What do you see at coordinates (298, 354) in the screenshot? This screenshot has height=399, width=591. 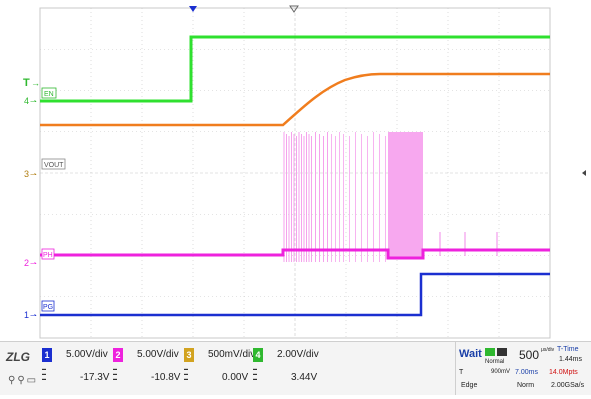 I see `channel4-scale: 2.00V/div` at bounding box center [298, 354].